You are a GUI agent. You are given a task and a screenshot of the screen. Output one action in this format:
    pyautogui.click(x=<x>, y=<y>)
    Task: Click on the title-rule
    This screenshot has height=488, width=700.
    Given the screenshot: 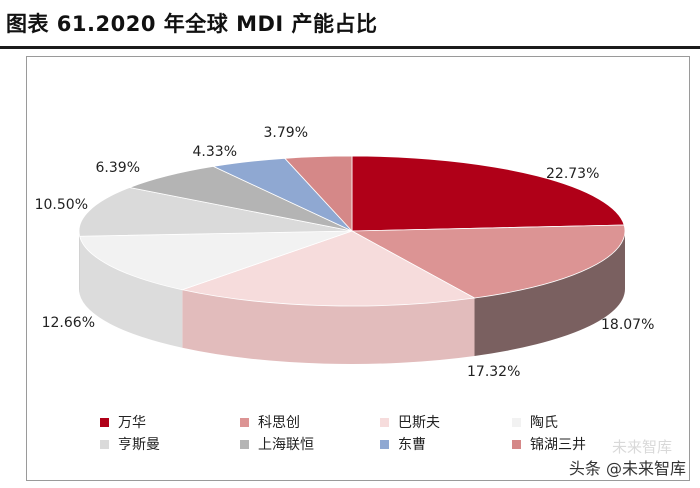 What is the action you would take?
    pyautogui.click(x=350, y=47)
    